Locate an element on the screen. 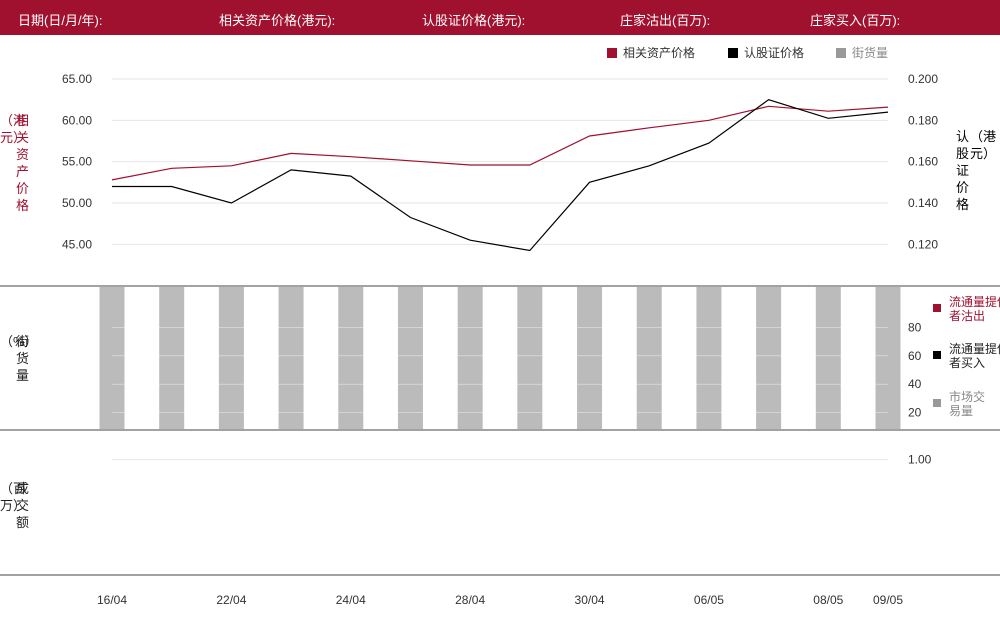  legend-item-outstanding: 街货量 is located at coordinates (862, 52).